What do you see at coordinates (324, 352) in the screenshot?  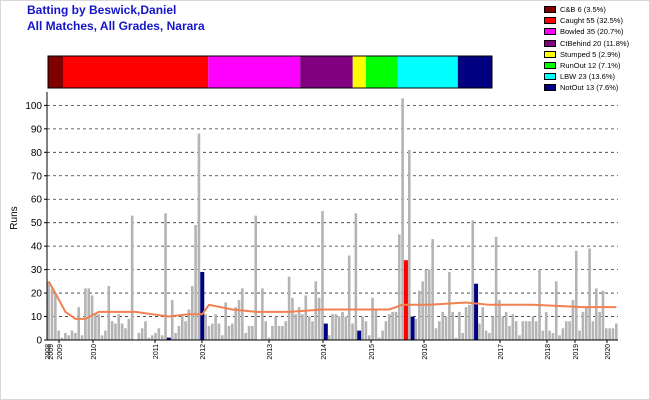 I see `x-tick-label: 2014` at bounding box center [324, 352].